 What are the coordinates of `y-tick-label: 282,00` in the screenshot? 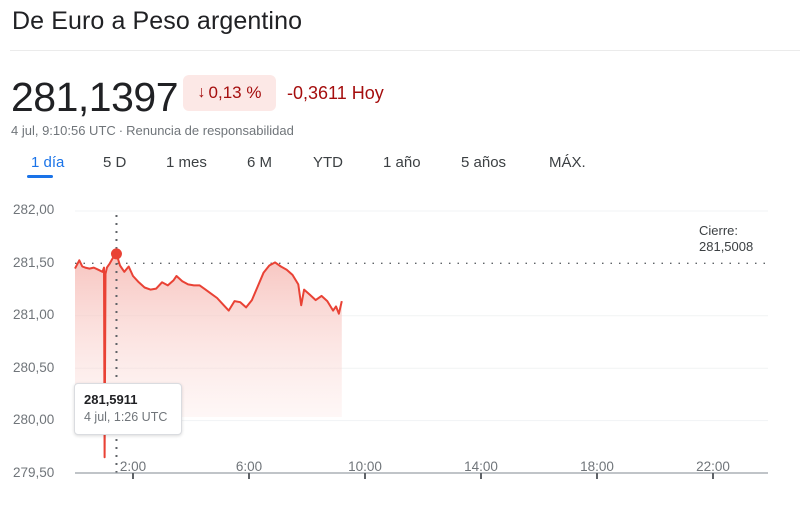 It's located at (34, 209).